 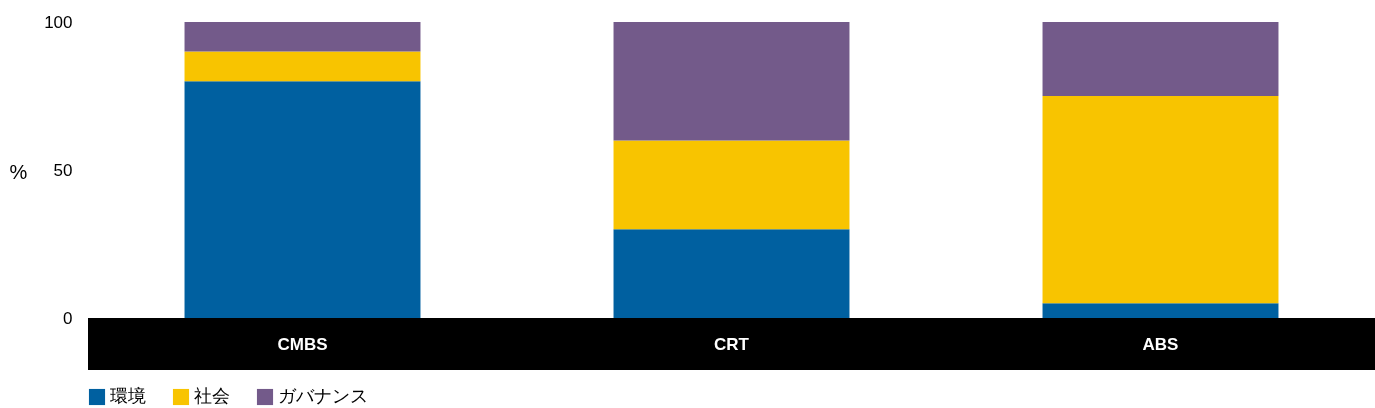 What do you see at coordinates (68, 318) in the screenshot?
I see `y-tick-label: 0` at bounding box center [68, 318].